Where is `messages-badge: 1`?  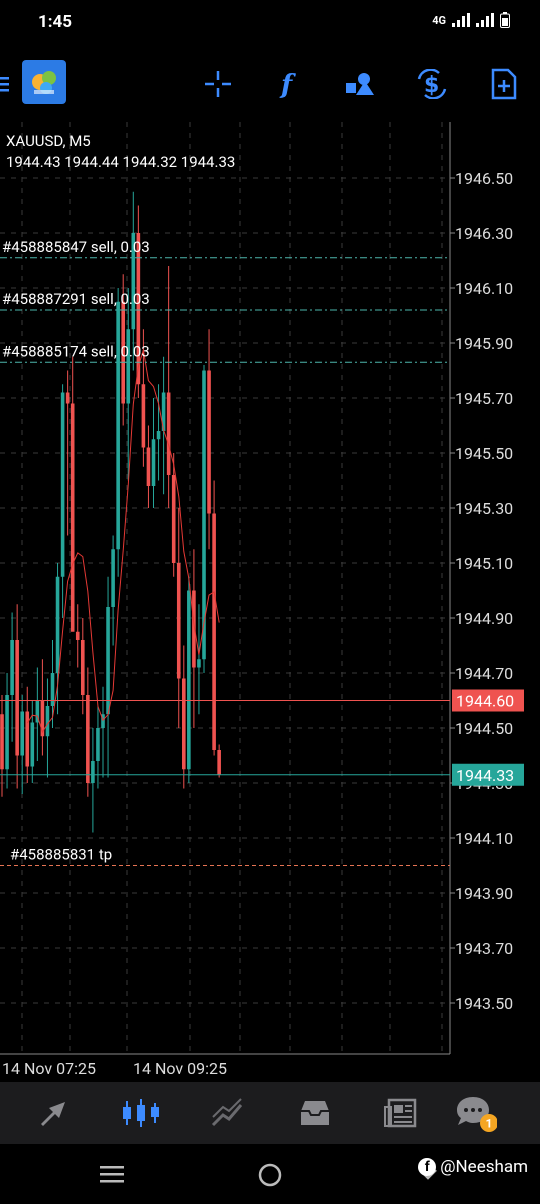
messages-badge: 1 is located at coordinates (489, 1124).